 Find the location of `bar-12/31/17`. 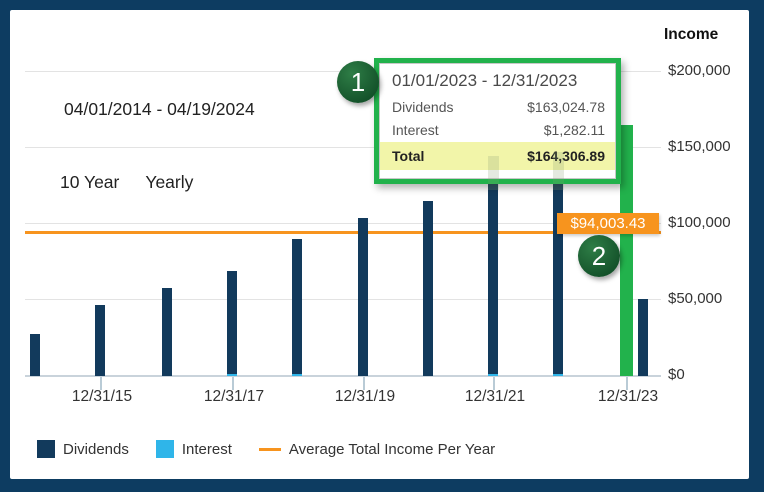

bar-12/31/17 is located at coordinates (232, 323).